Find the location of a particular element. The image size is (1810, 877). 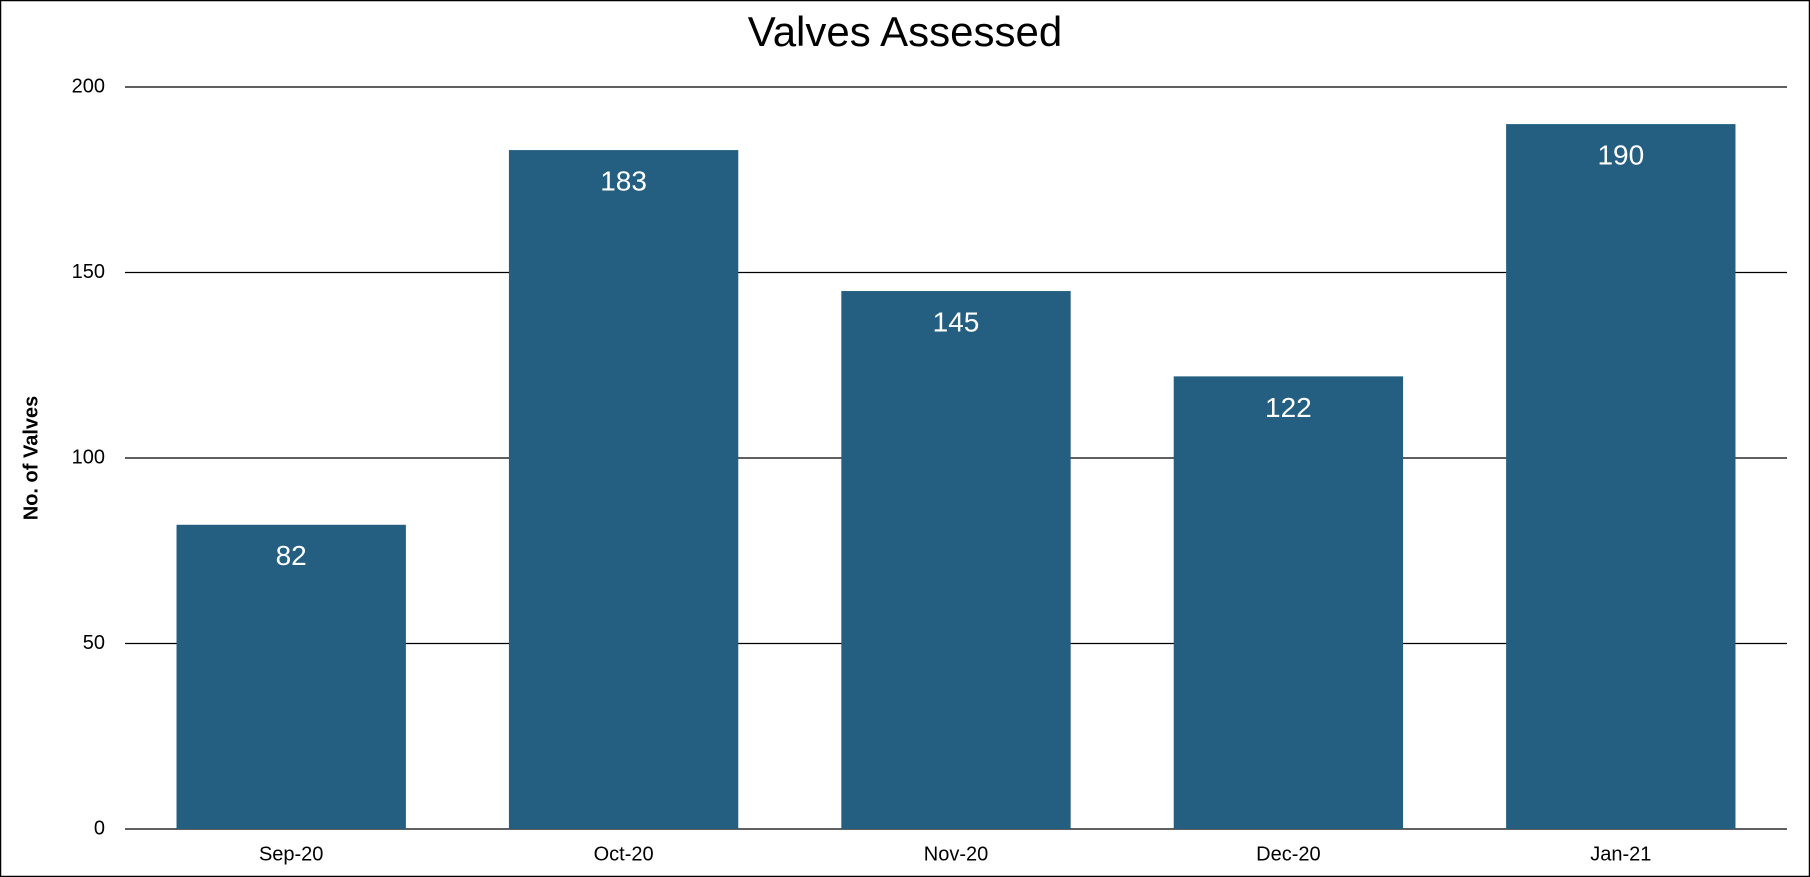

value-label: 122 is located at coordinates (1288, 407).